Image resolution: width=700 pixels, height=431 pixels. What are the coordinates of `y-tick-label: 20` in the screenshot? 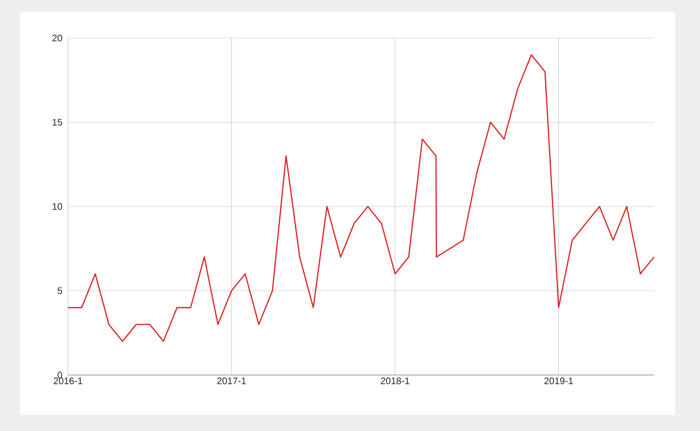 It's located at (57, 38).